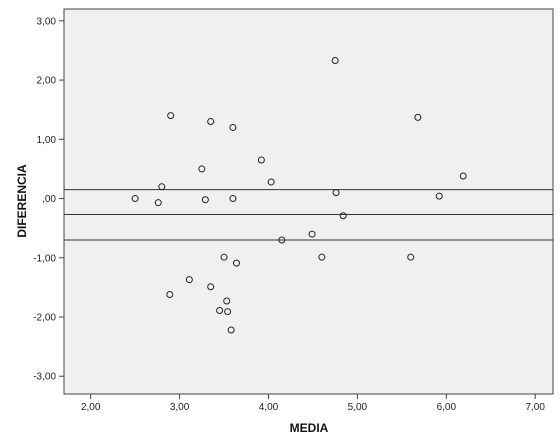  What do you see at coordinates (269, 407) in the screenshot?
I see `x-tick-label: 4,00` at bounding box center [269, 407].